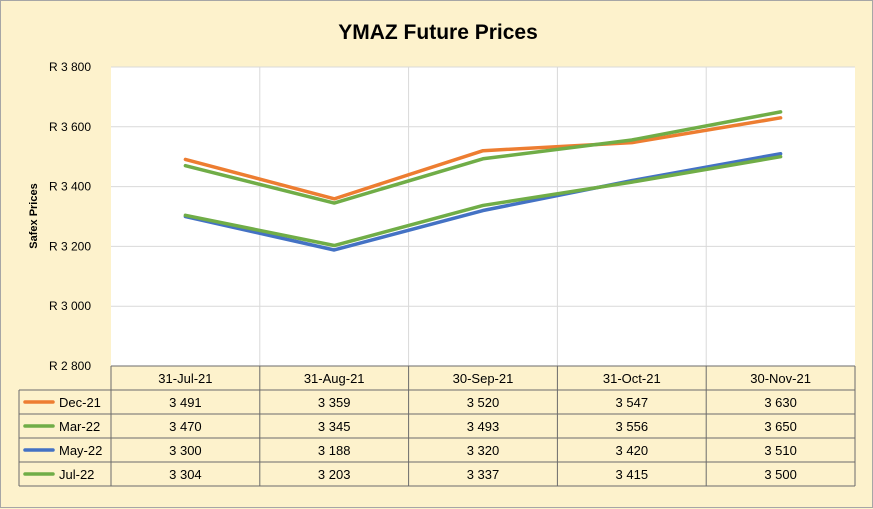 The height and width of the screenshot is (509, 873). What do you see at coordinates (334, 474) in the screenshot?
I see `table-cell-value: 3 203` at bounding box center [334, 474].